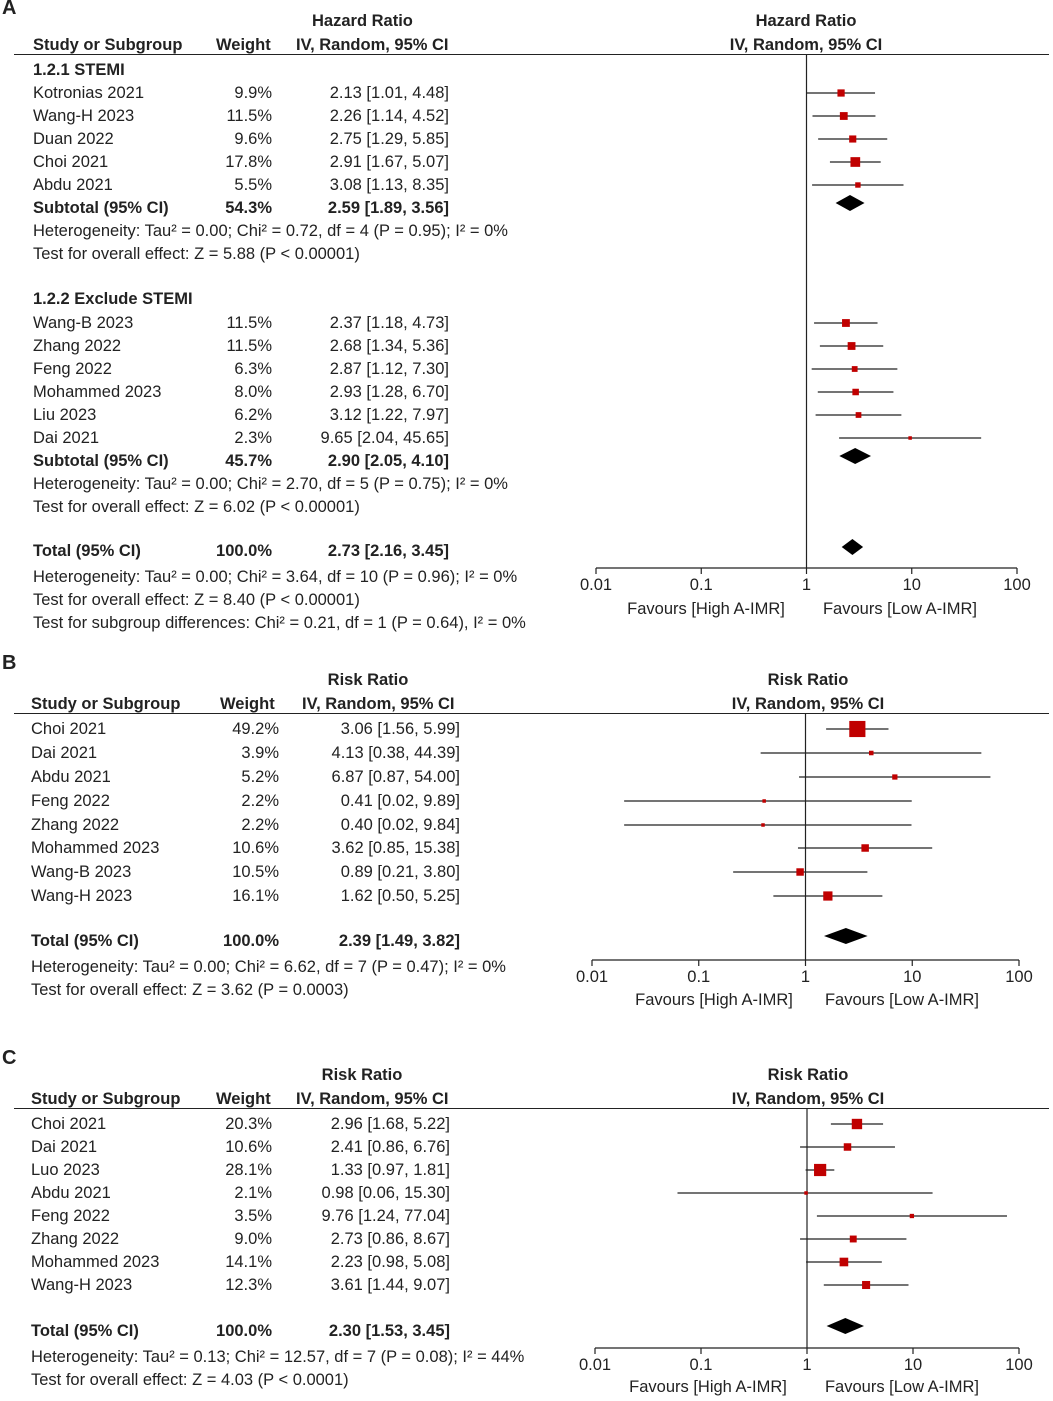  What do you see at coordinates (88, 93) in the screenshot?
I see `study-name: Kotronias 2021` at bounding box center [88, 93].